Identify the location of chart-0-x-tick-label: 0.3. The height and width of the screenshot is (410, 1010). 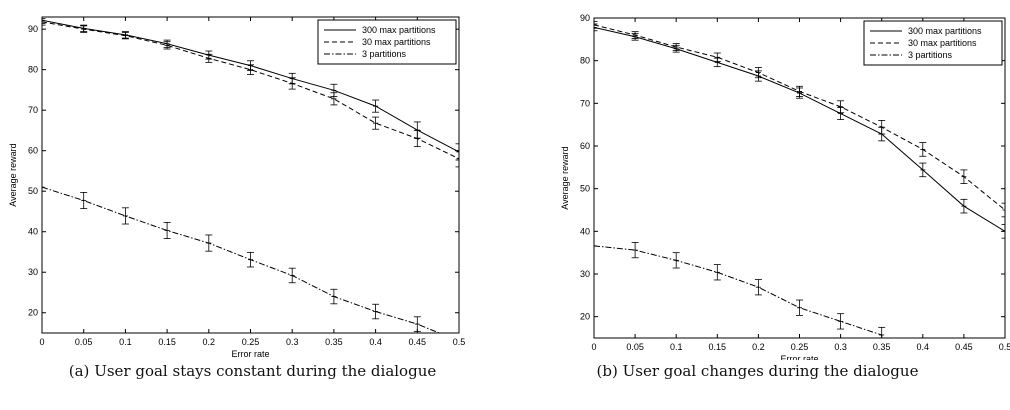
(292, 342).